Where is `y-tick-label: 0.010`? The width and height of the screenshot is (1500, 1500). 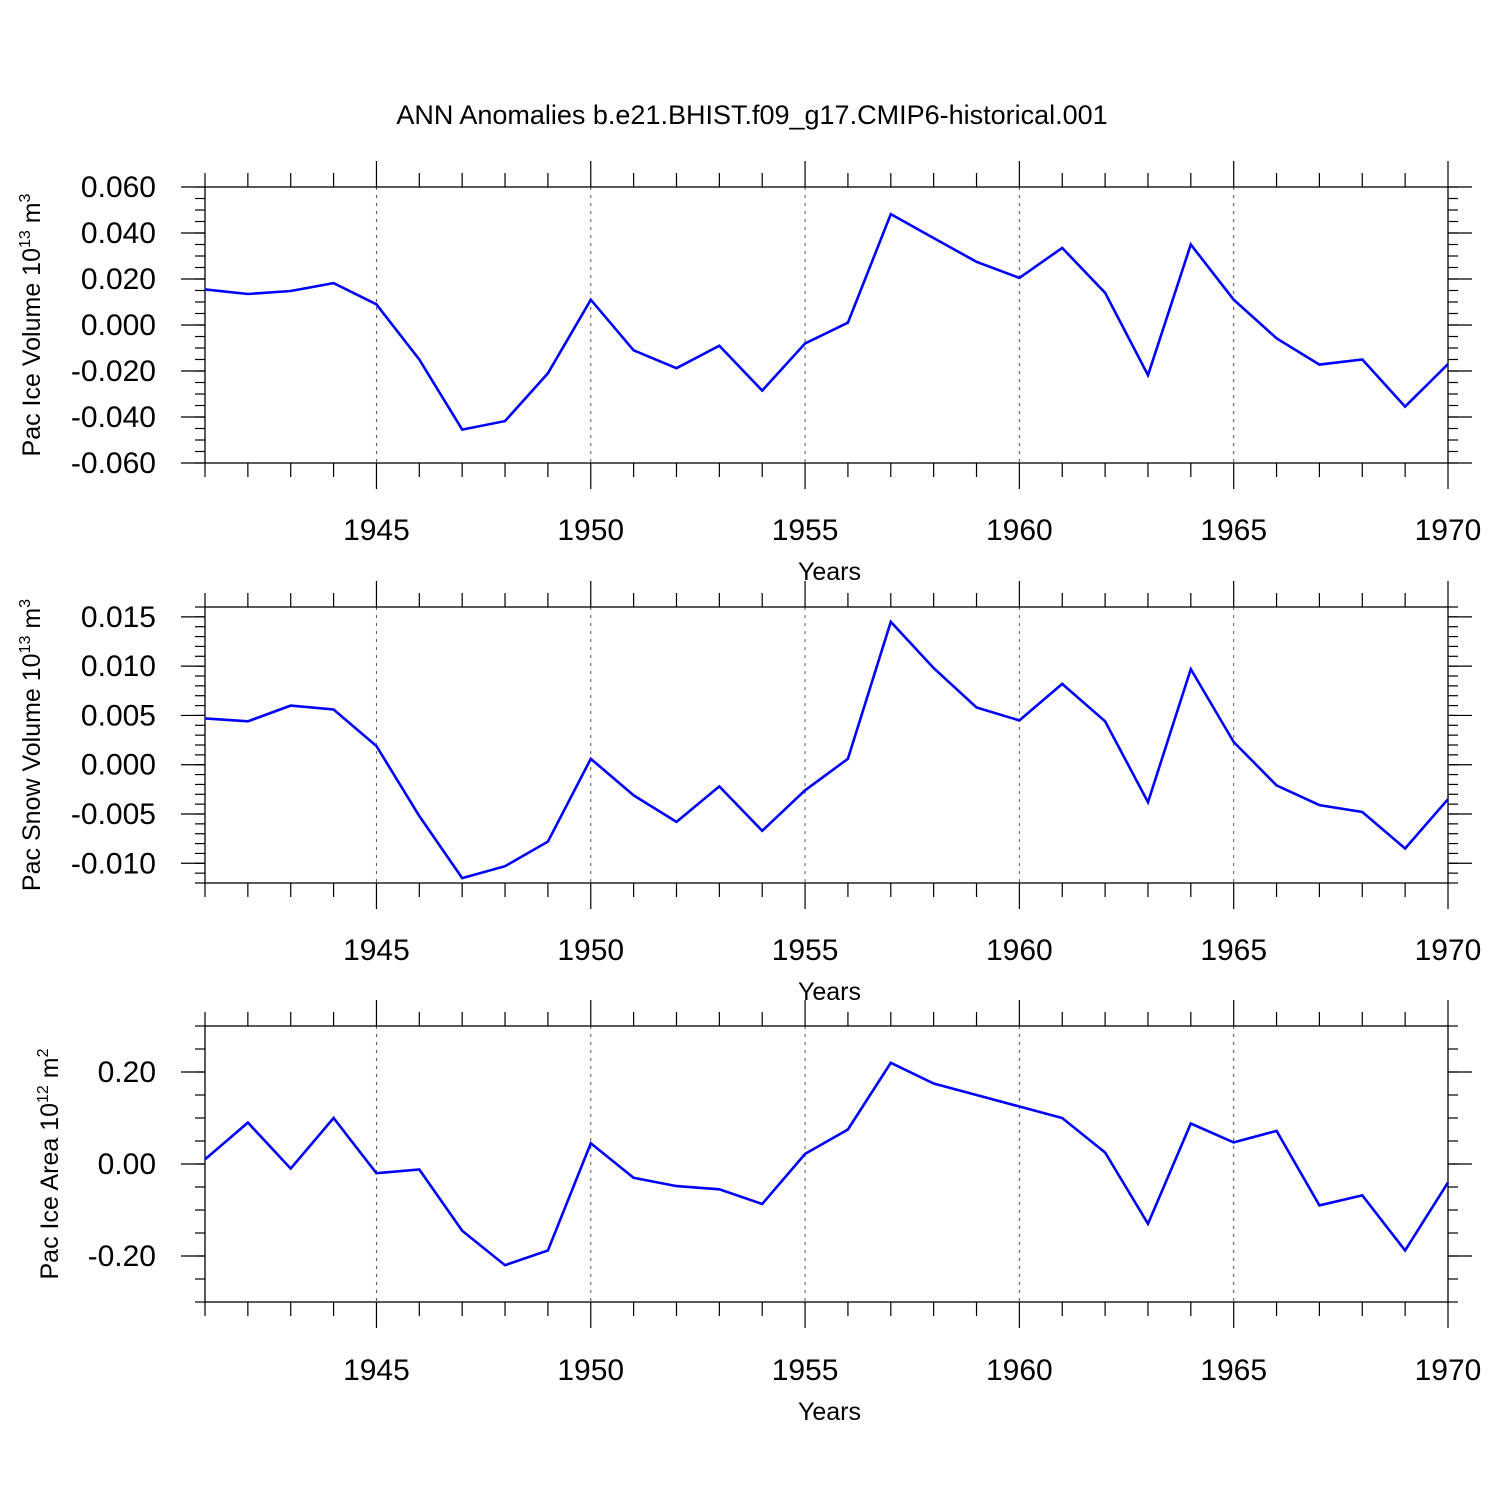 y-tick-label: 0.010 is located at coordinates (118, 666).